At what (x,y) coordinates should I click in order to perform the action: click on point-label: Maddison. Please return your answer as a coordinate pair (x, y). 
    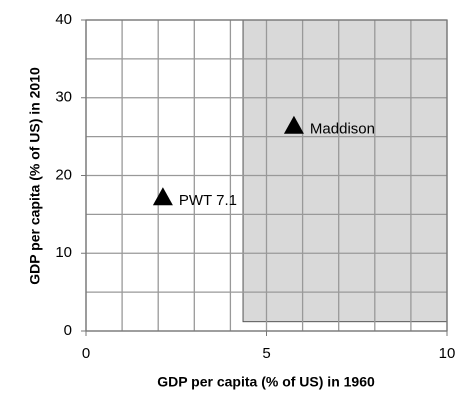
    Looking at the image, I should click on (342, 129).